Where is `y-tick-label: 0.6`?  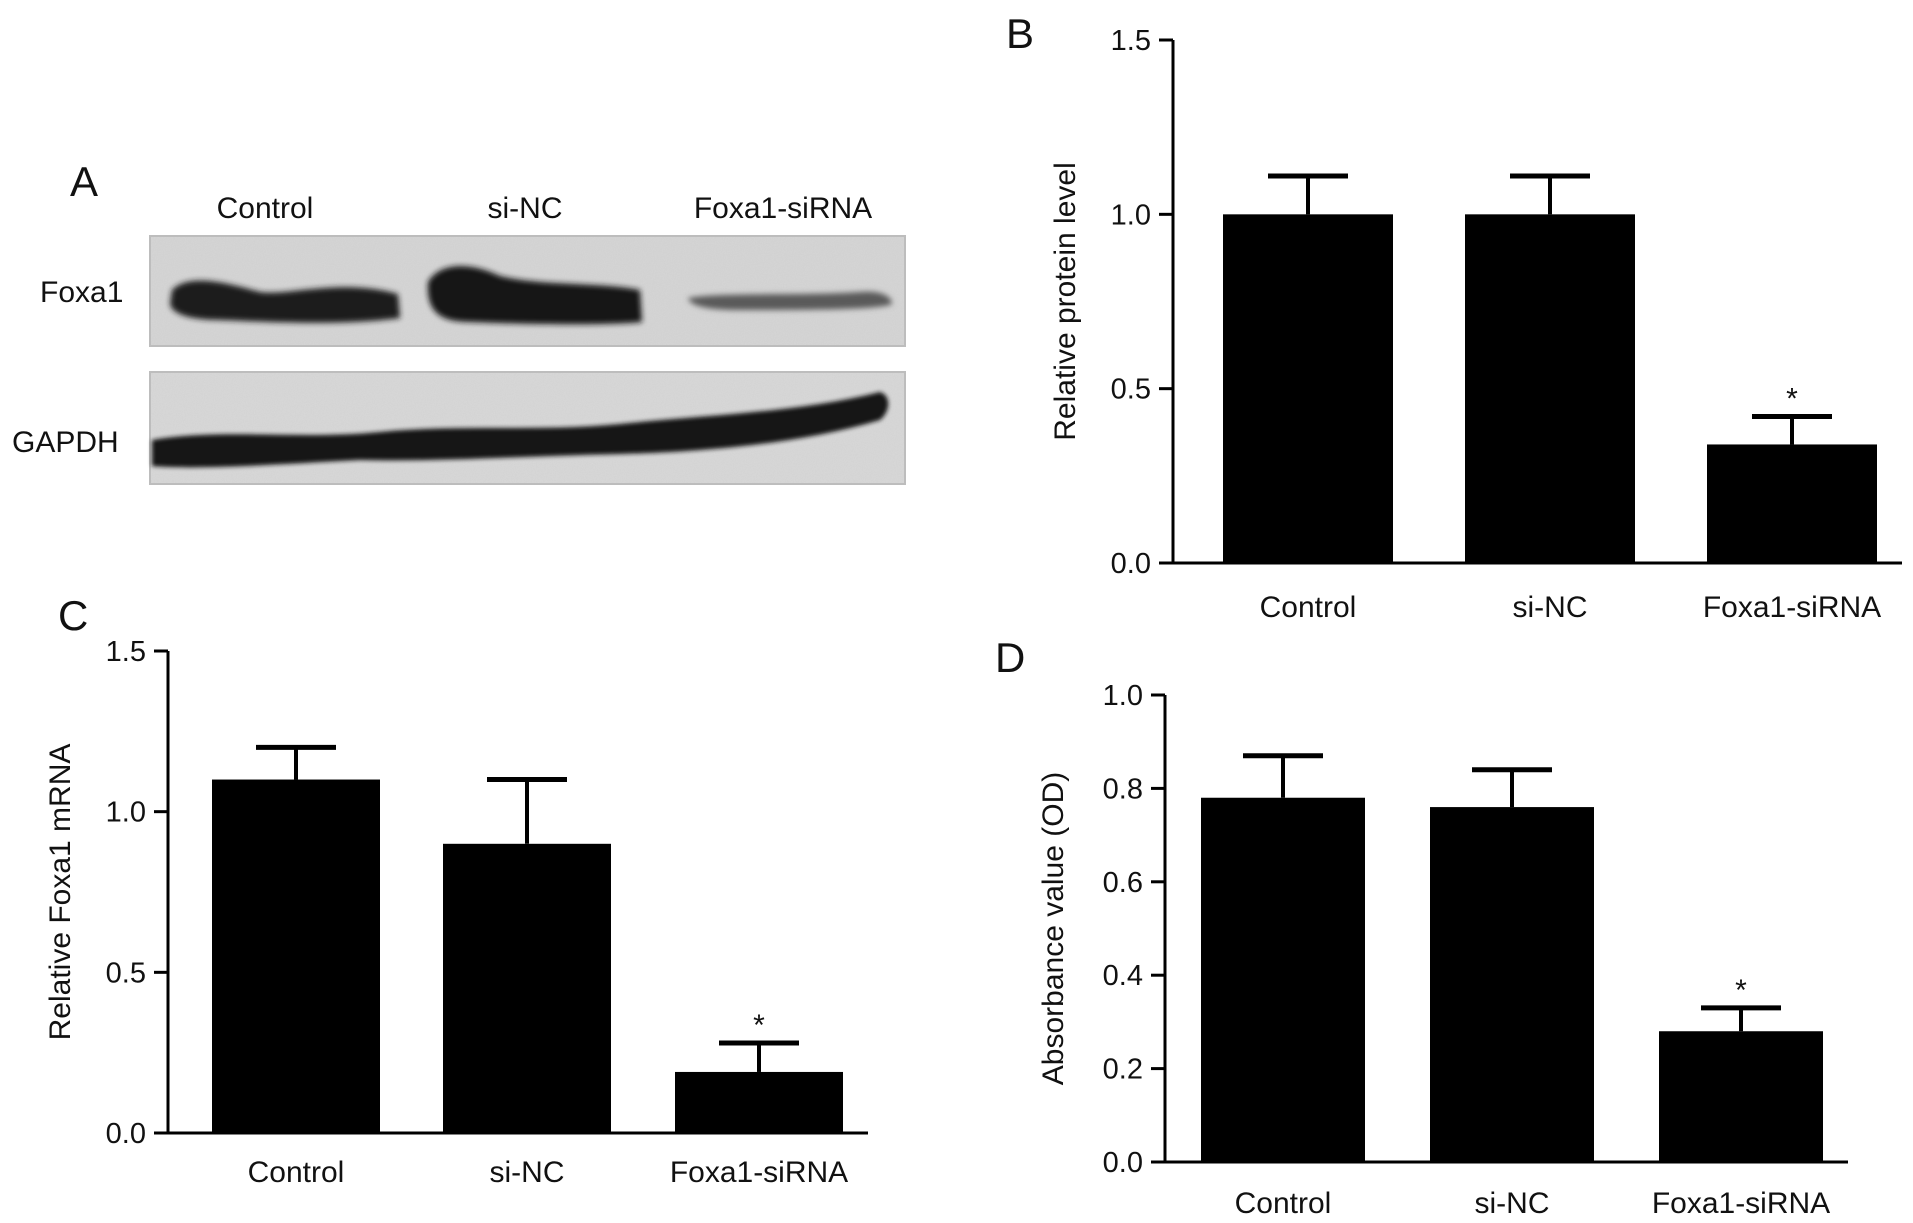 y-tick-label: 0.6 is located at coordinates (1123, 883).